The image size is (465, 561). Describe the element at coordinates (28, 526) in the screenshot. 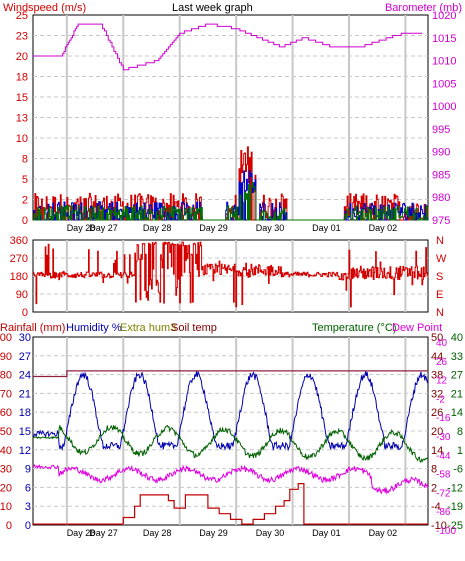

I see `humidity-tick-label: 0` at that location.